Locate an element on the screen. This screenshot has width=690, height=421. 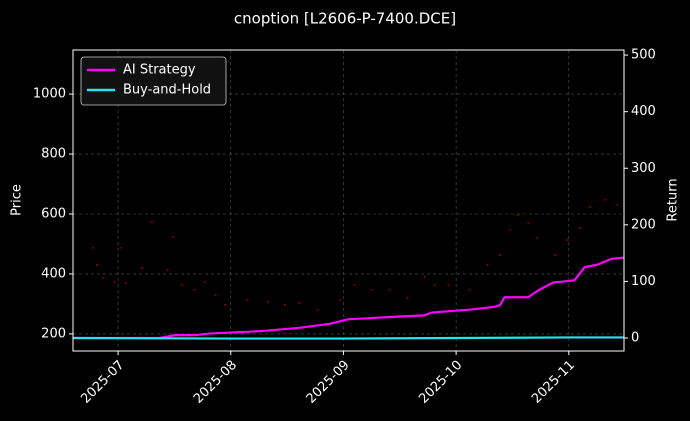
y2-tick-label: 500 is located at coordinates (643, 55).